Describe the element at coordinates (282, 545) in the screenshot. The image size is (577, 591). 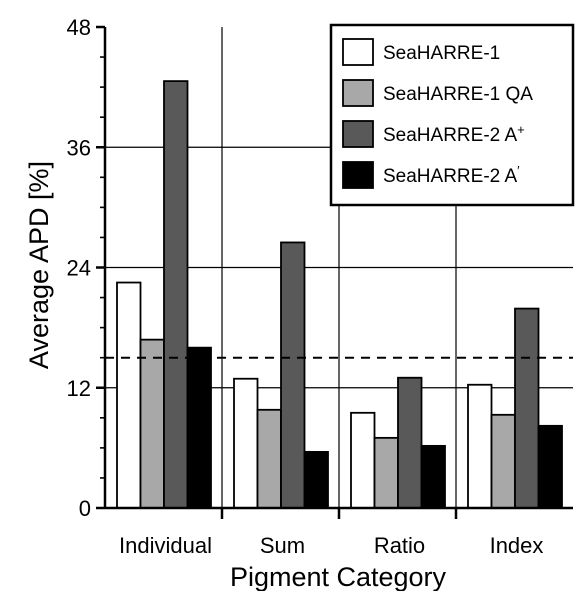
I see `x-tick-label: Sum` at that location.